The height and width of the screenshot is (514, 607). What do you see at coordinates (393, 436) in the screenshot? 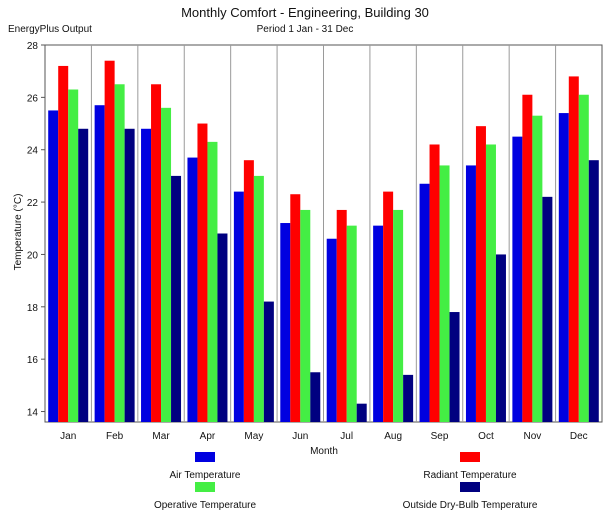
I see `x-tick-label: Aug` at bounding box center [393, 436].